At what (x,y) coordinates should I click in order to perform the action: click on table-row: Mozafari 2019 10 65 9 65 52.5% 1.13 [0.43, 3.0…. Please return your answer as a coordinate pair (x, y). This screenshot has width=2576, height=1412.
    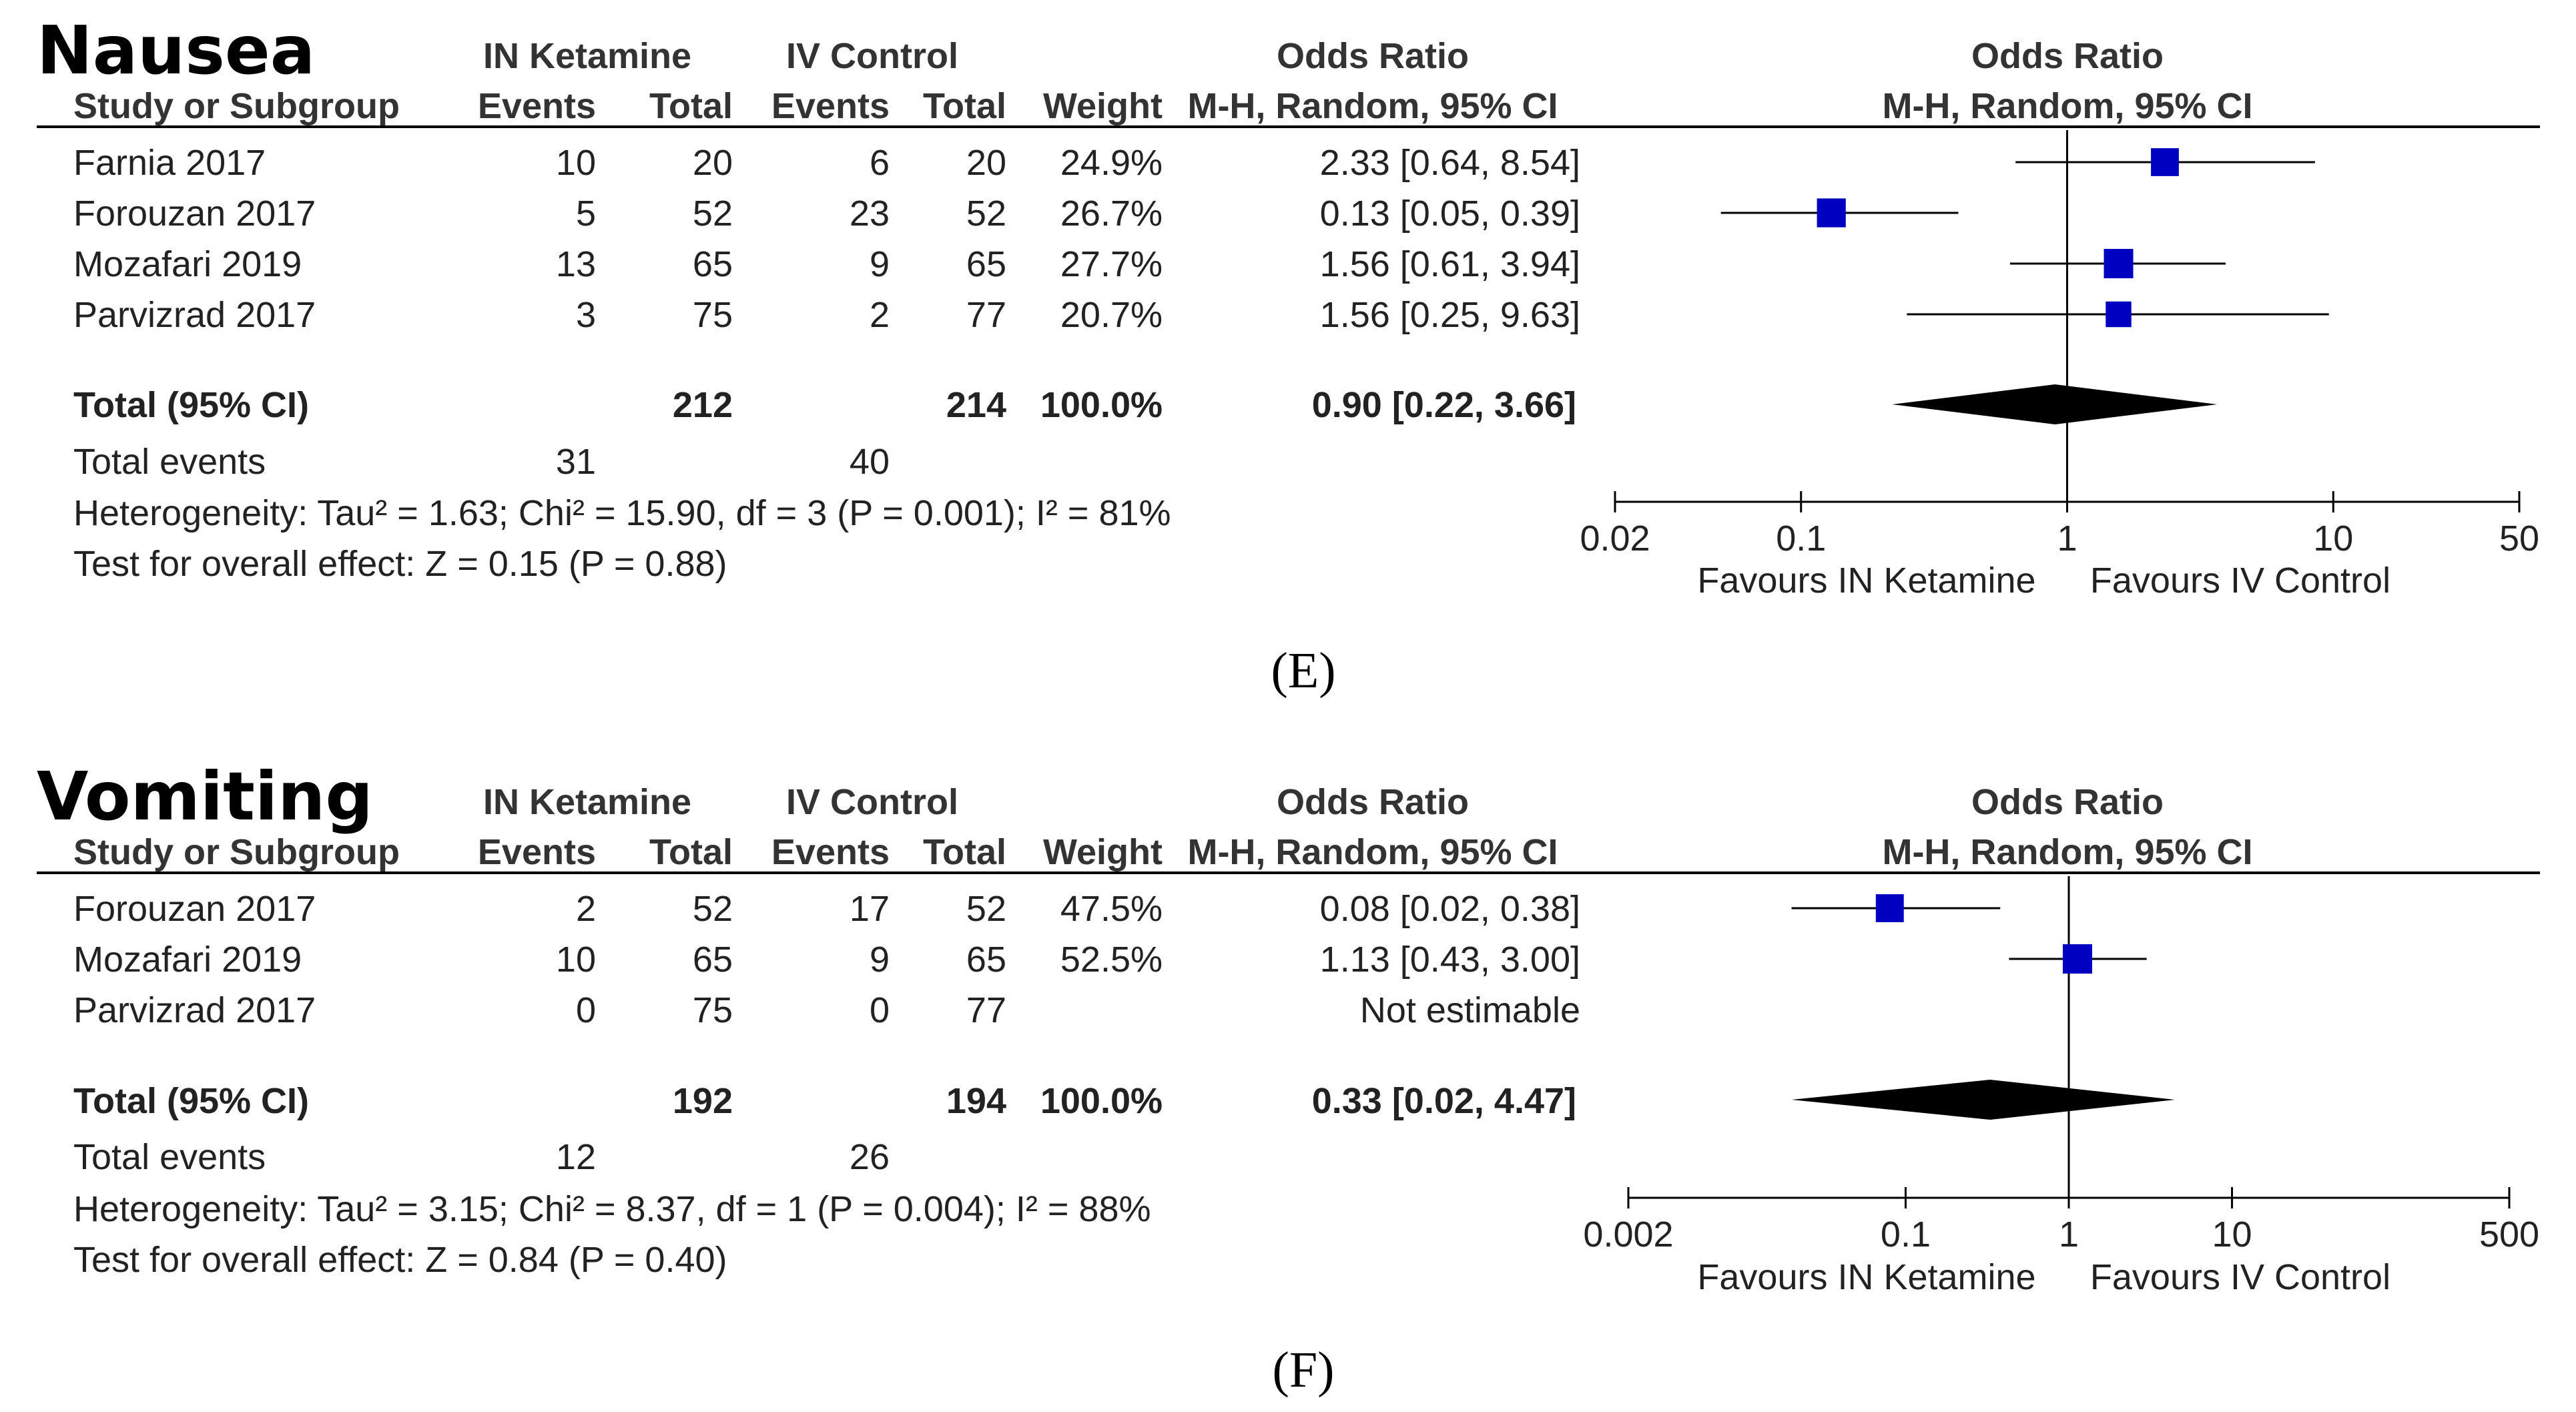
    Looking at the image, I should click on (826, 960).